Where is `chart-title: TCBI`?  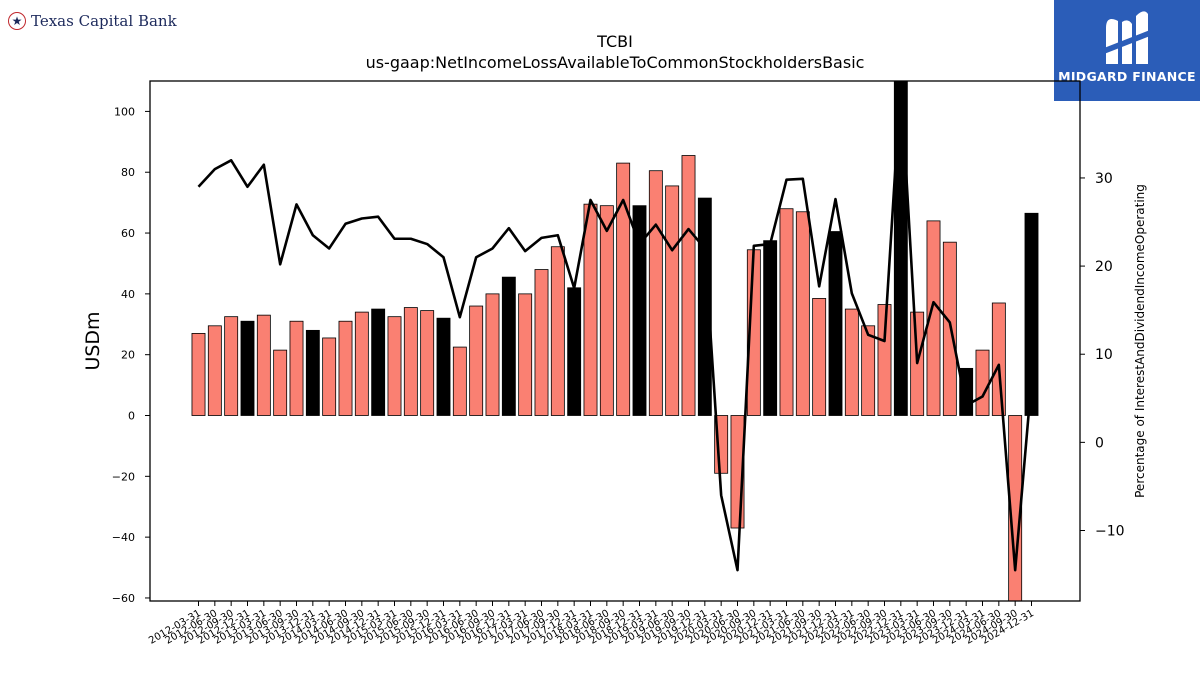
chart-title: TCBI is located at coordinates (614, 41).